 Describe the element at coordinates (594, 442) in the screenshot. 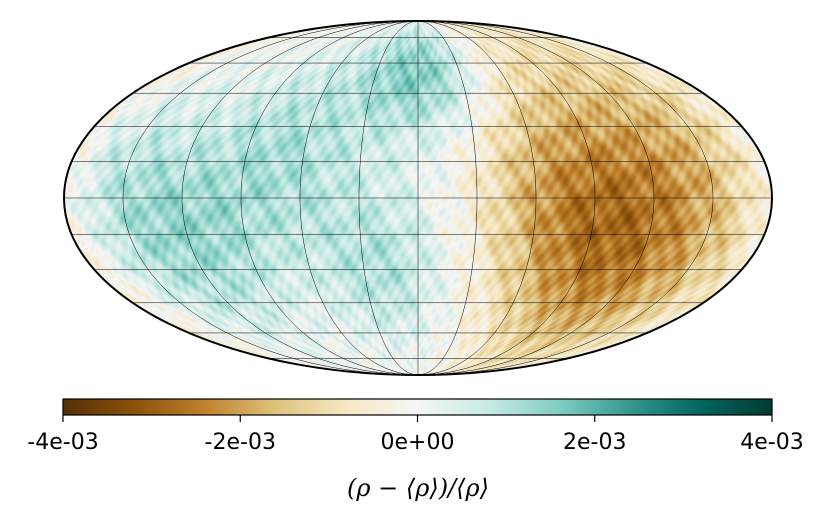

I see `colorbar-tick-label: 2e-03` at that location.